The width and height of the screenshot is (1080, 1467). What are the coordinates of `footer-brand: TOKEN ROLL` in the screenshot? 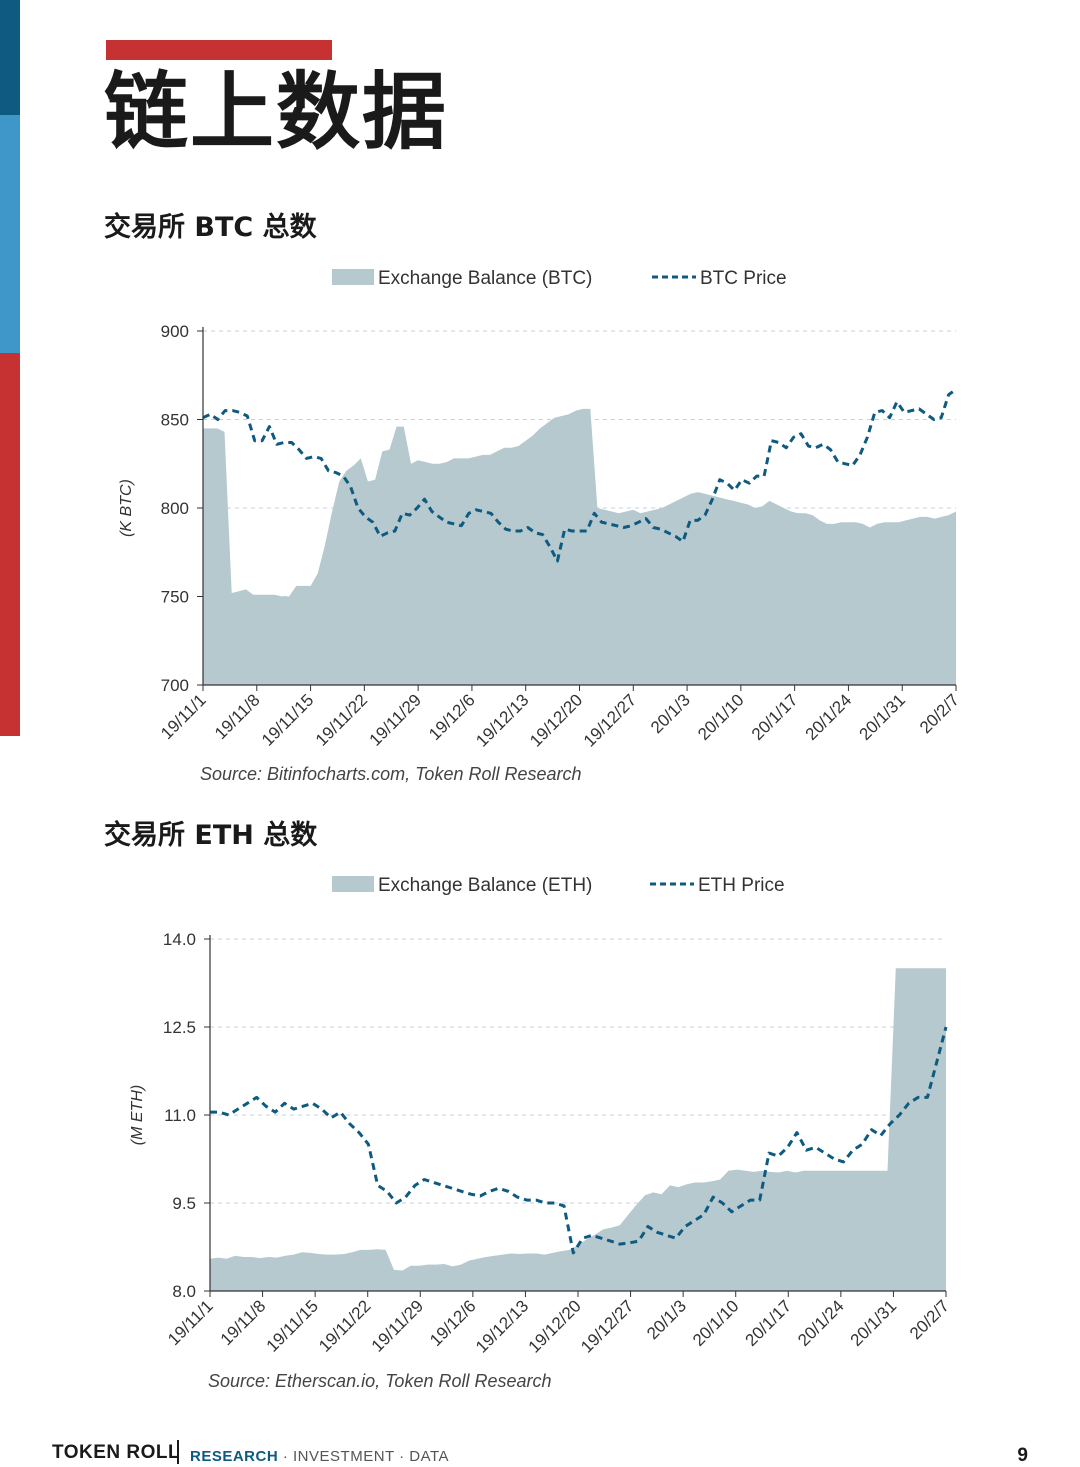 It's located at (116, 1452).